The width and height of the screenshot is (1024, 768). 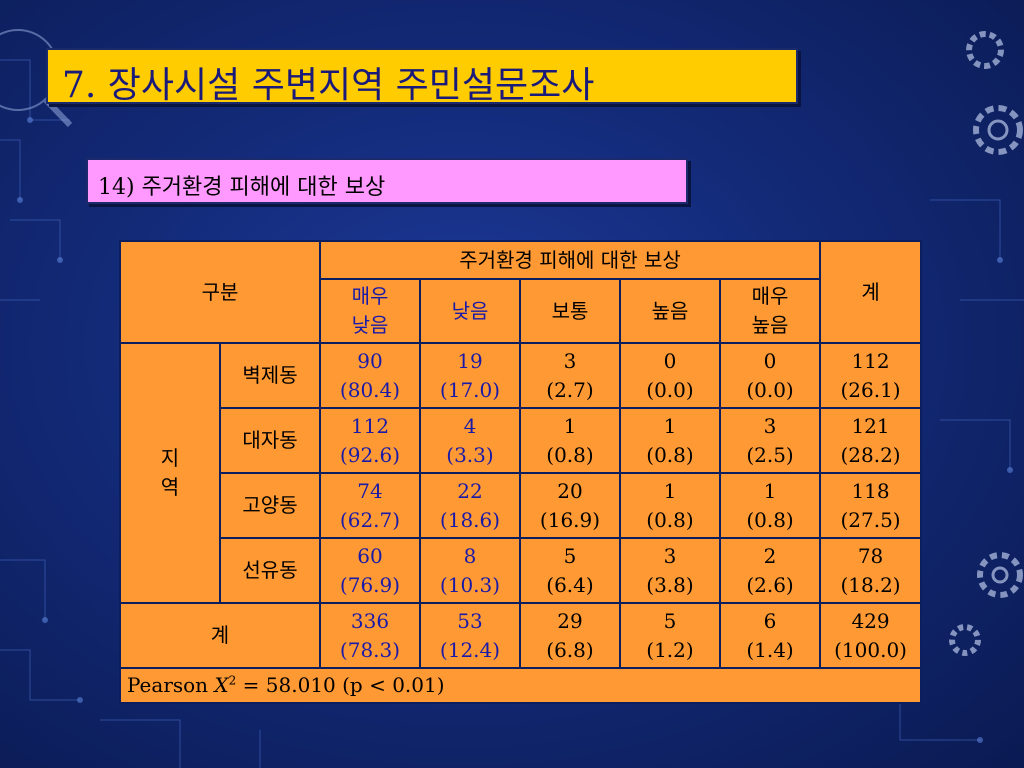 What do you see at coordinates (570, 649) in the screenshot?
I see `cell-percent: (6.8)` at bounding box center [570, 649].